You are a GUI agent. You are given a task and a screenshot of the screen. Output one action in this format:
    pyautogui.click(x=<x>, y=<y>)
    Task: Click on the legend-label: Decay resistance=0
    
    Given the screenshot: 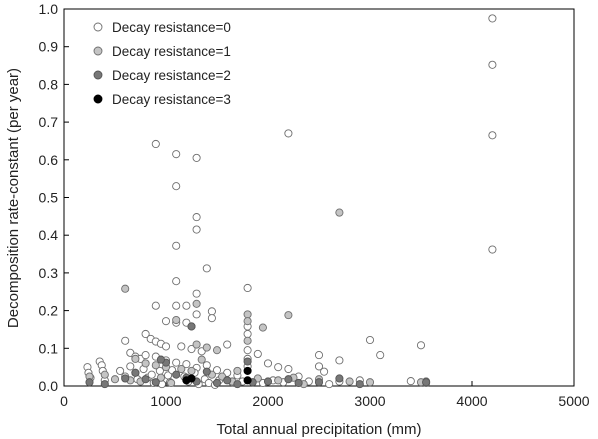 What is the action you would take?
    pyautogui.click(x=171, y=27)
    